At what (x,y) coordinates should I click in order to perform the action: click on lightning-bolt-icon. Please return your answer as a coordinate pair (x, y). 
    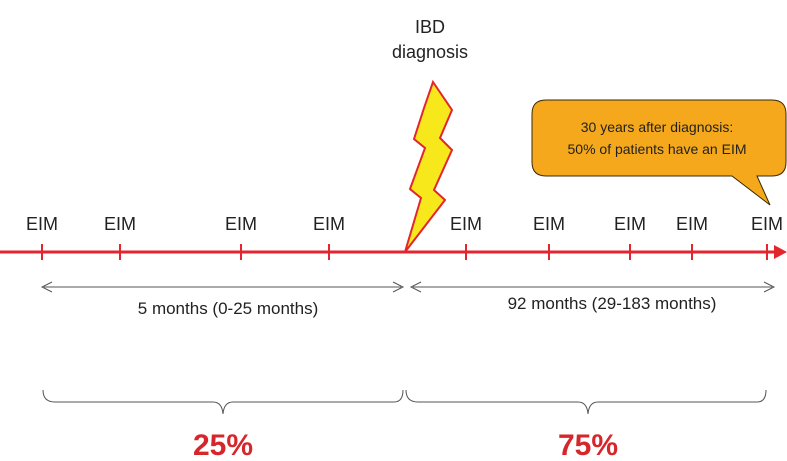
    Looking at the image, I should click on (429, 166).